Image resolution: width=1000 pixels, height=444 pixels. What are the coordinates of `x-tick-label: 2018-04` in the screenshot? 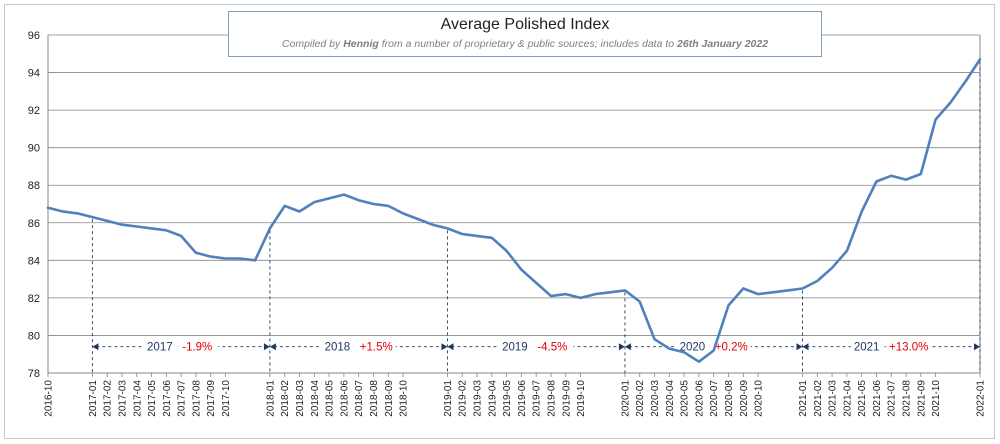 It's located at (315, 398).